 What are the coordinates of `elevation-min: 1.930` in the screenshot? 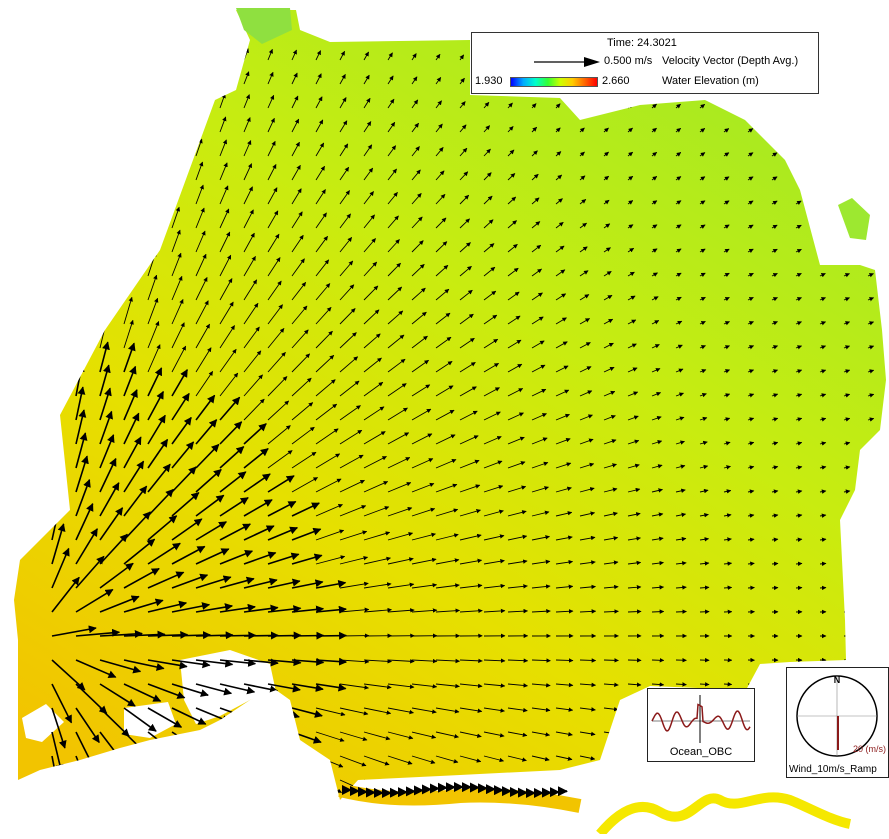 It's located at (489, 81).